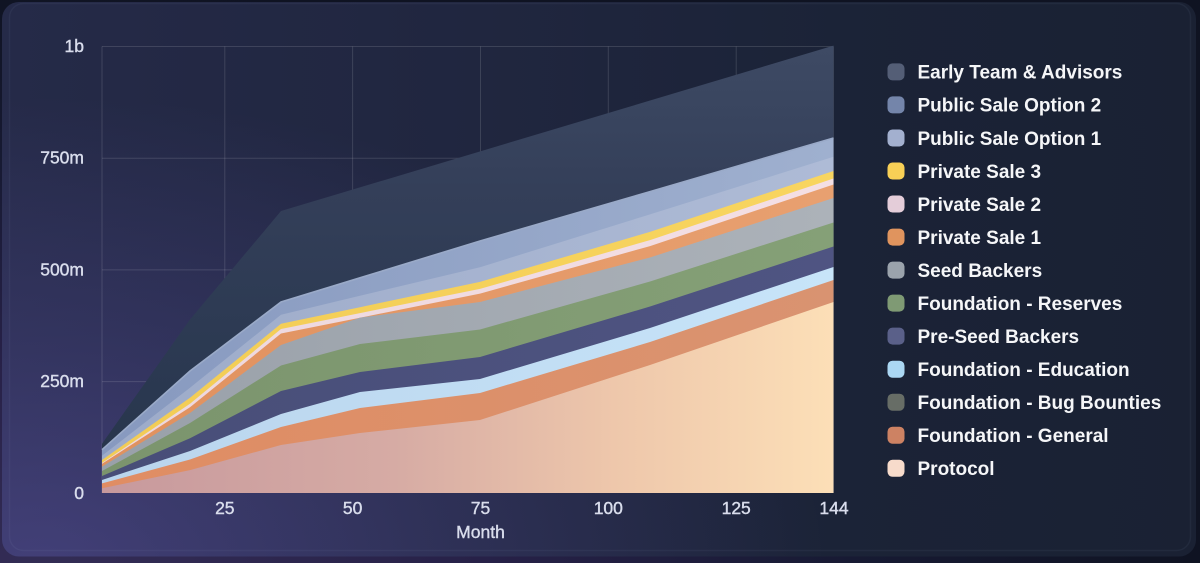 The image size is (1200, 563). Describe the element at coordinates (62, 381) in the screenshot. I see `svg-text: 250m` at that location.